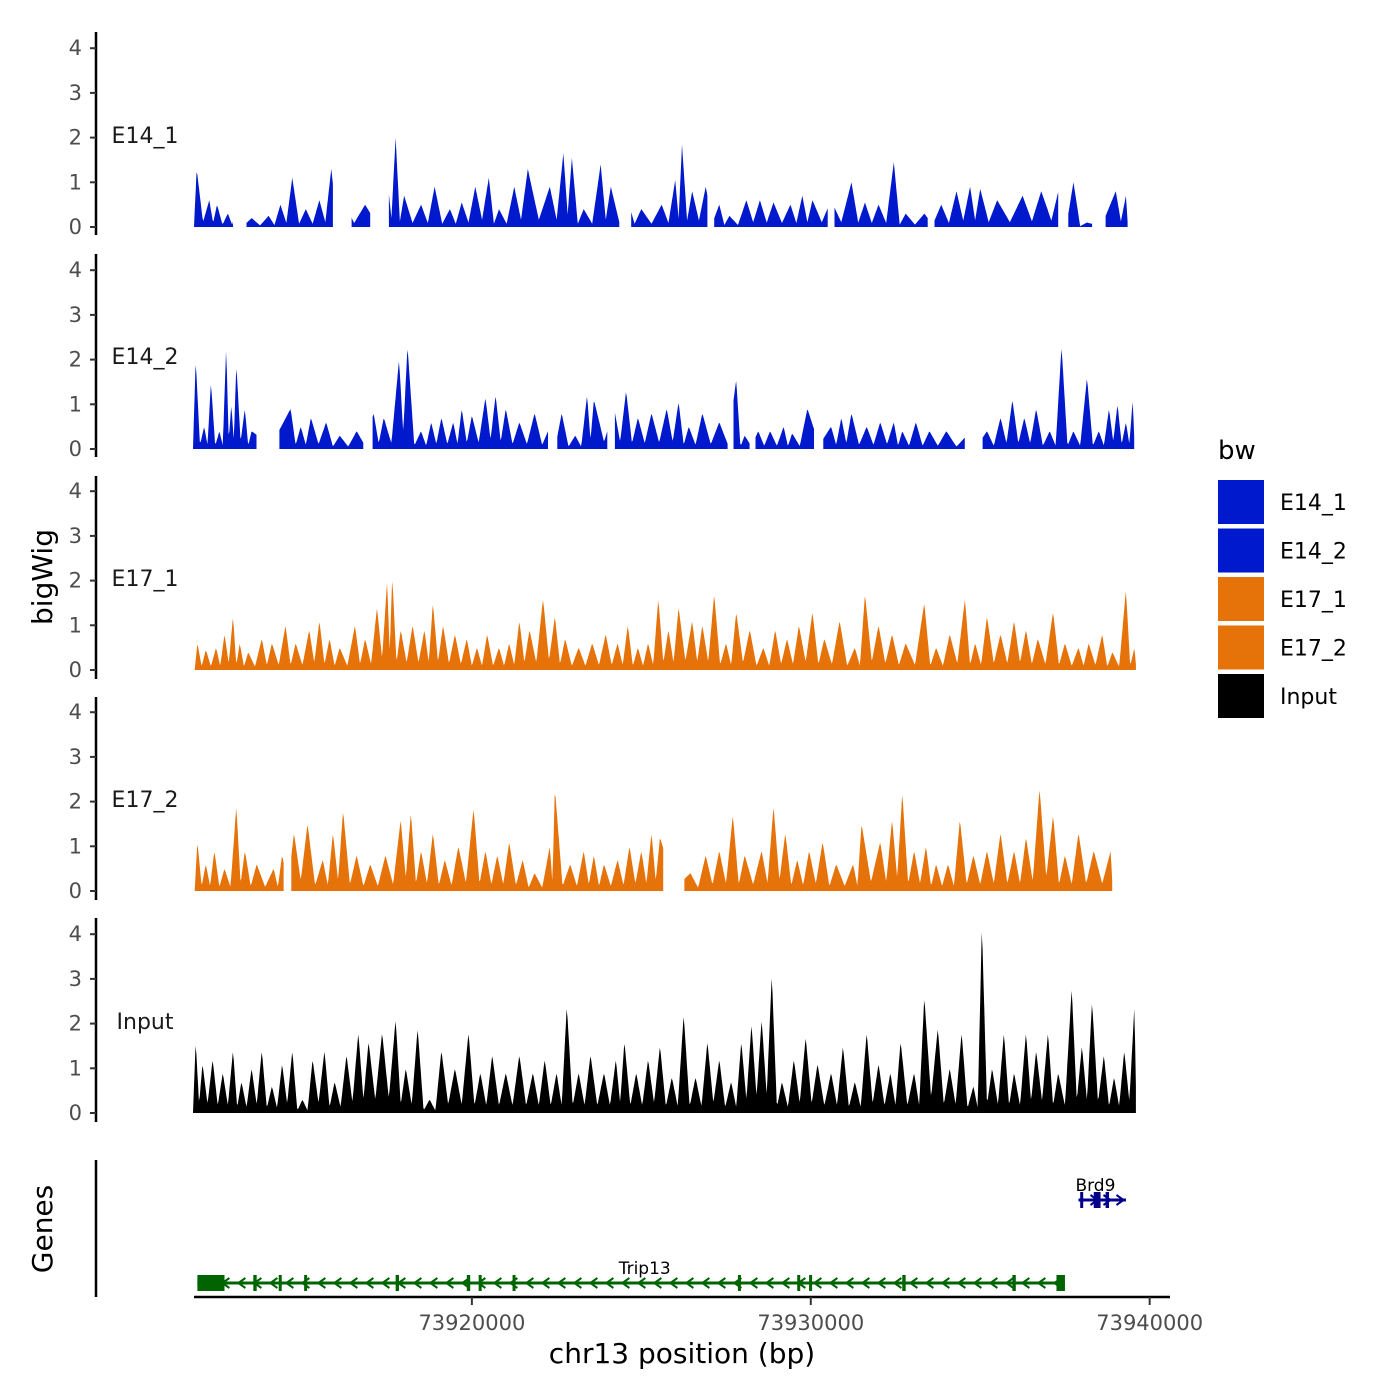  Describe the element at coordinates (1149, 1323) in the screenshot. I see `x-tick-label: 73940000` at that location.